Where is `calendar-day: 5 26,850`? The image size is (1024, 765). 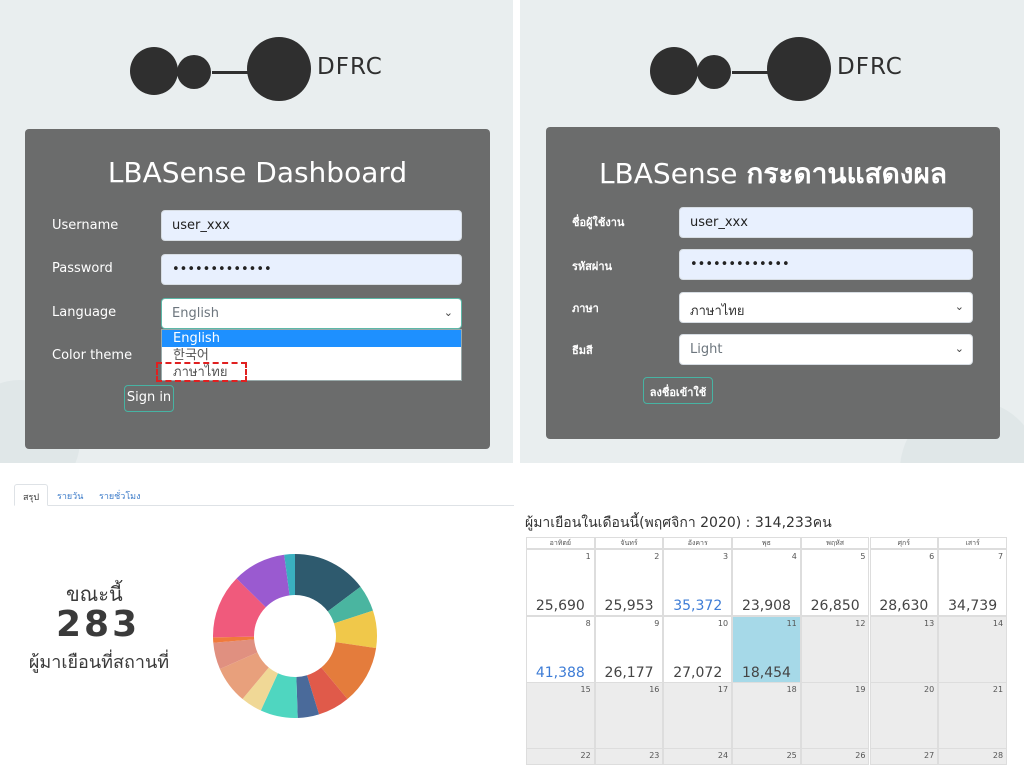
calendar-day: 5 26,850 is located at coordinates (835, 582).